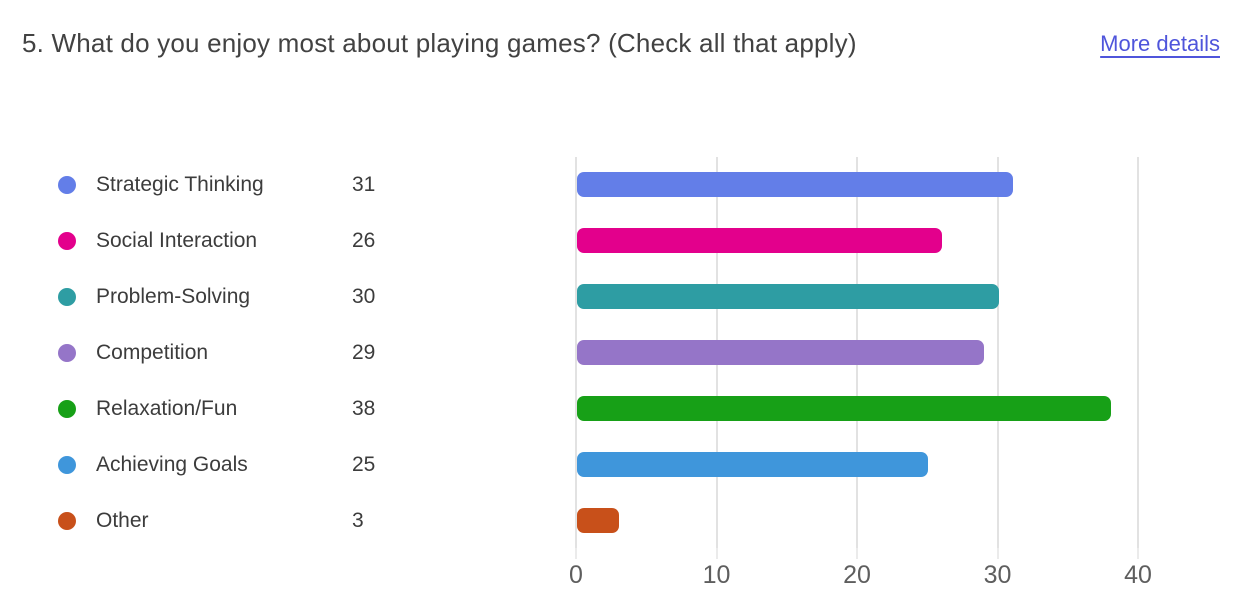 The width and height of the screenshot is (1240, 616). I want to click on legend-row: Social Interaction 26, so click(216, 241).